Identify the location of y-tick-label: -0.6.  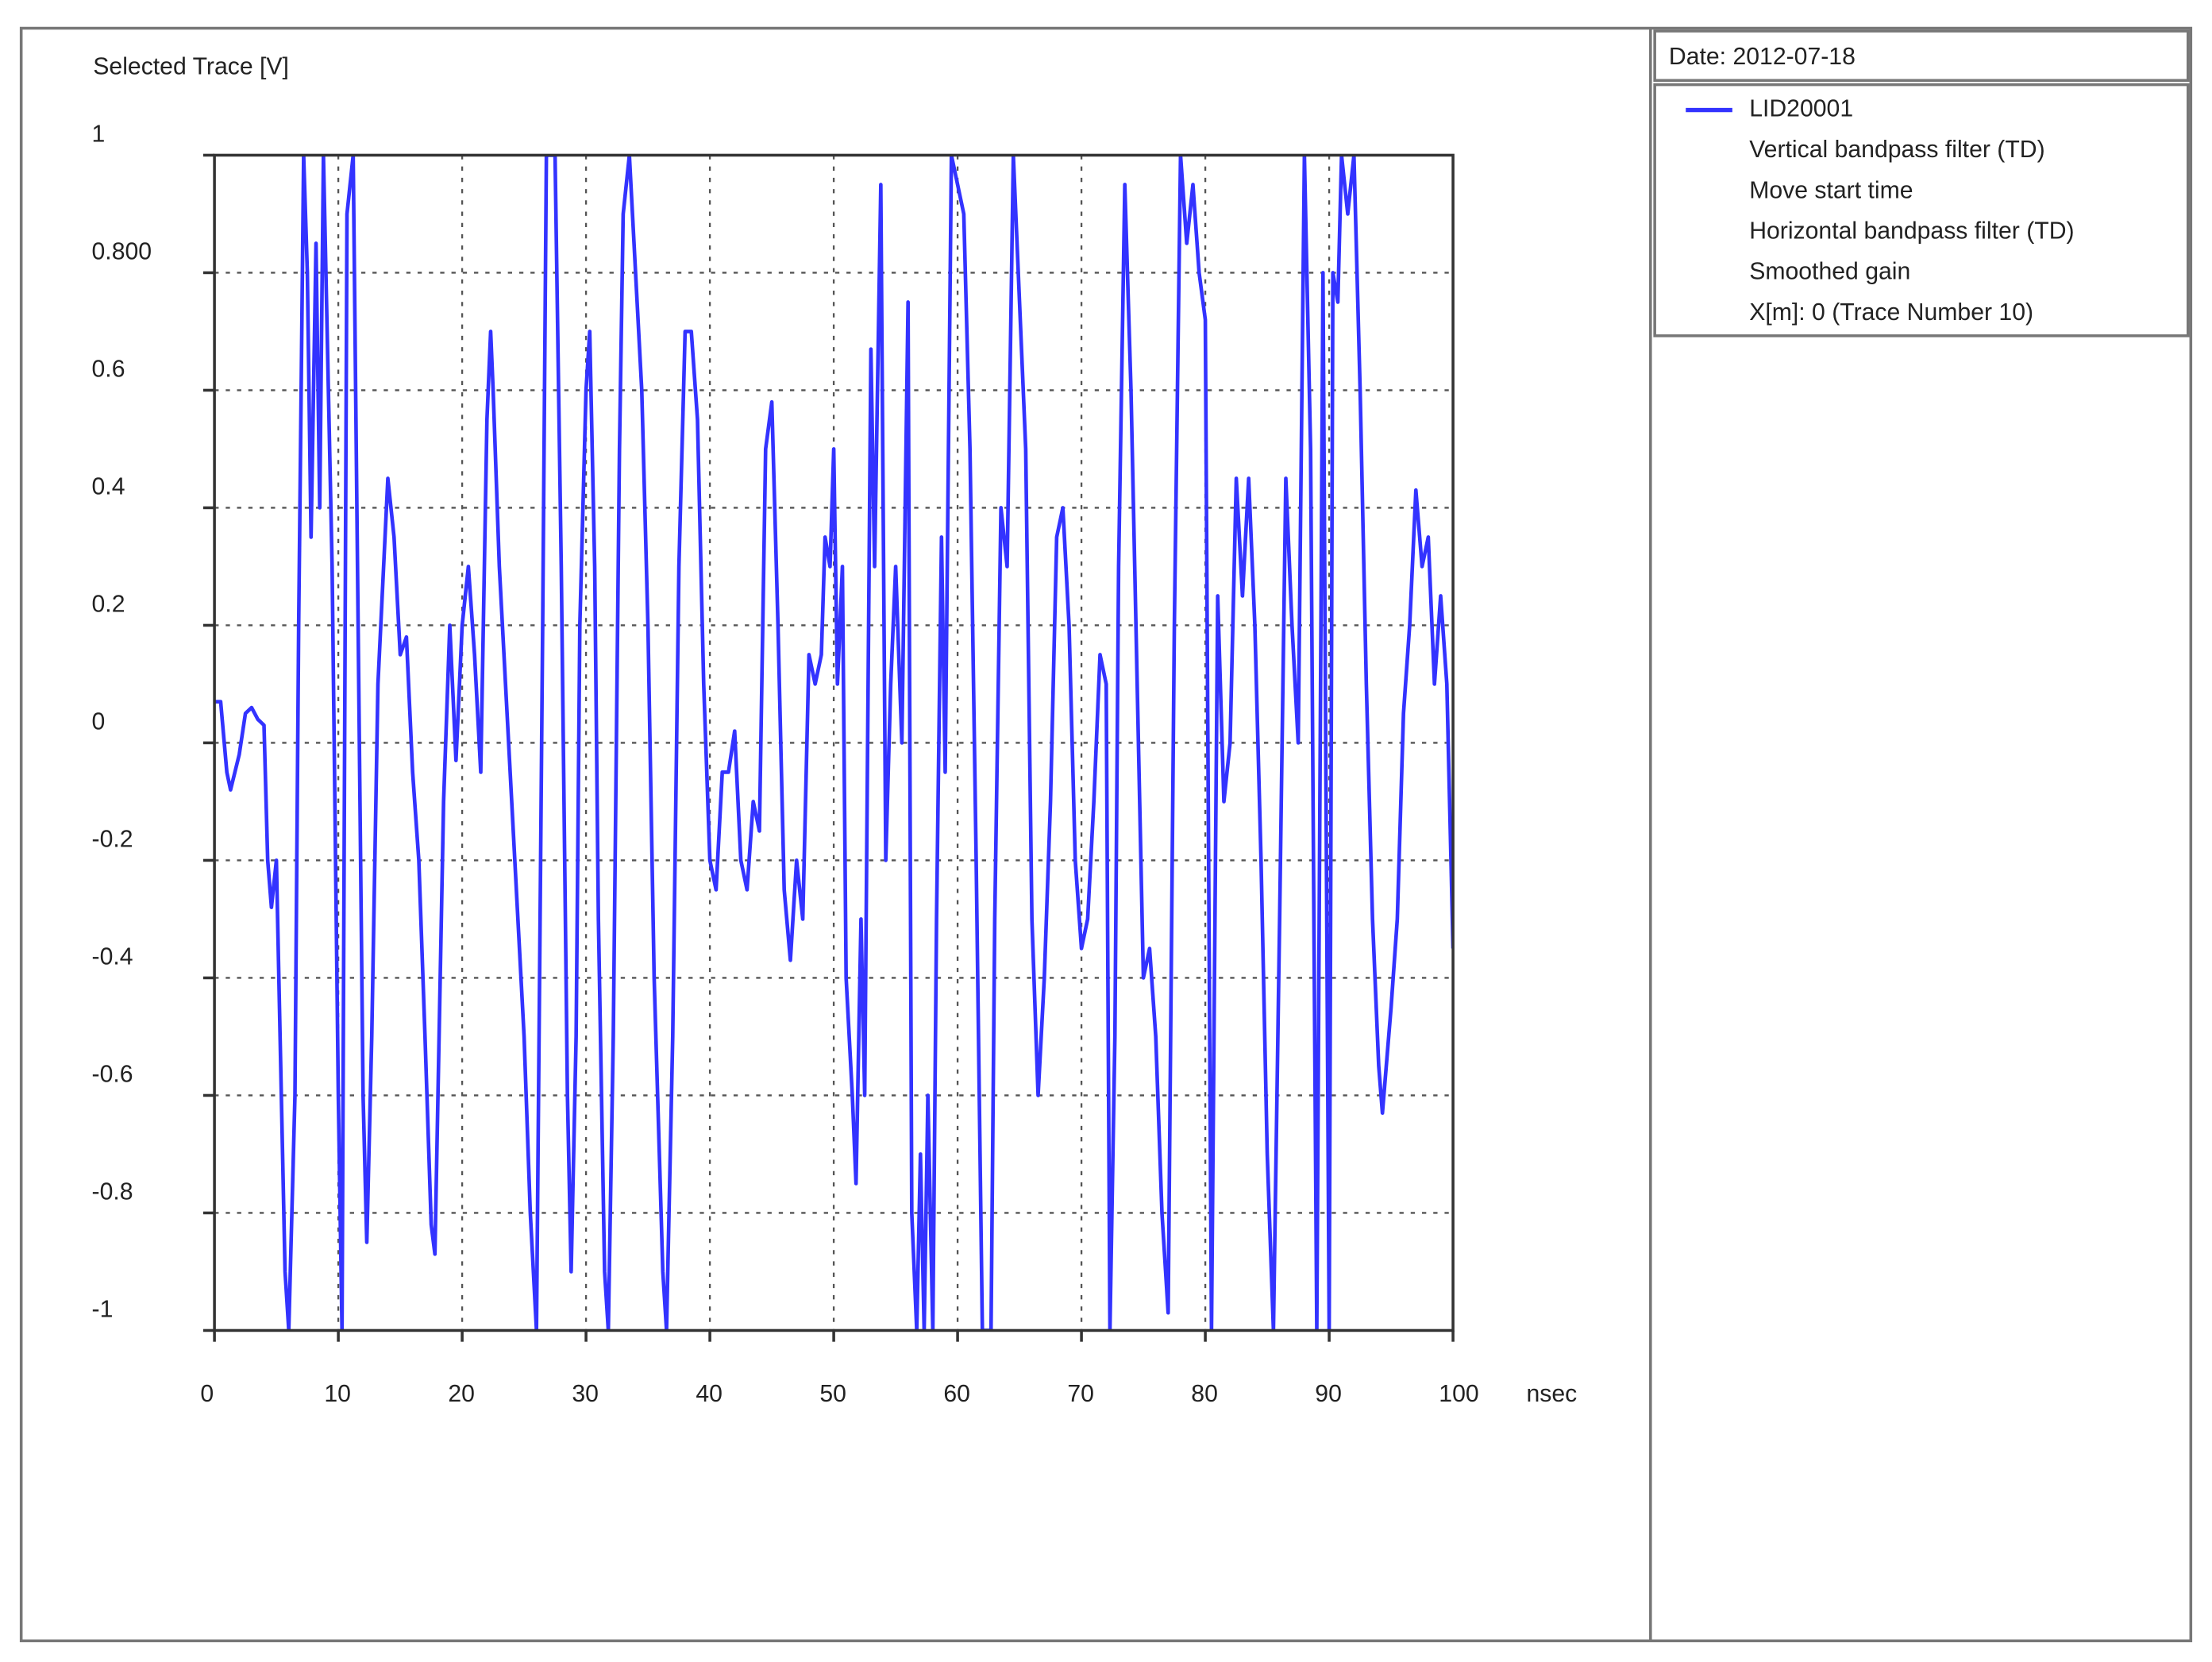
(113, 1075).